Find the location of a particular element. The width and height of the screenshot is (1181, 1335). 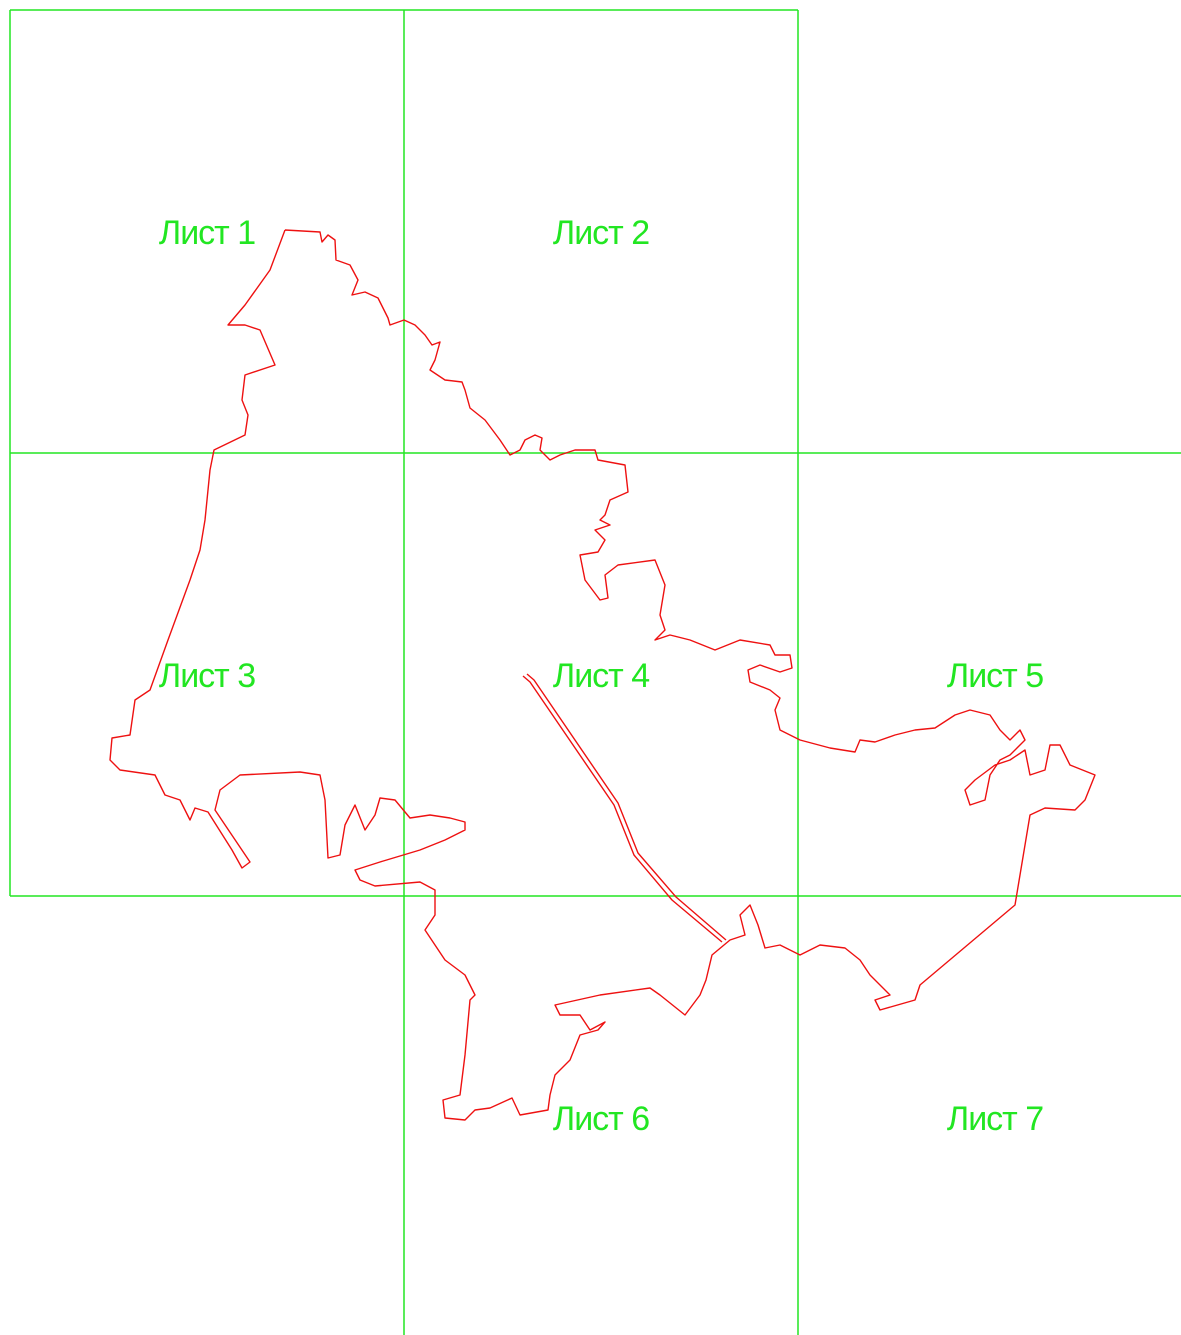

sheet-label: Лист 3 is located at coordinates (207, 676).